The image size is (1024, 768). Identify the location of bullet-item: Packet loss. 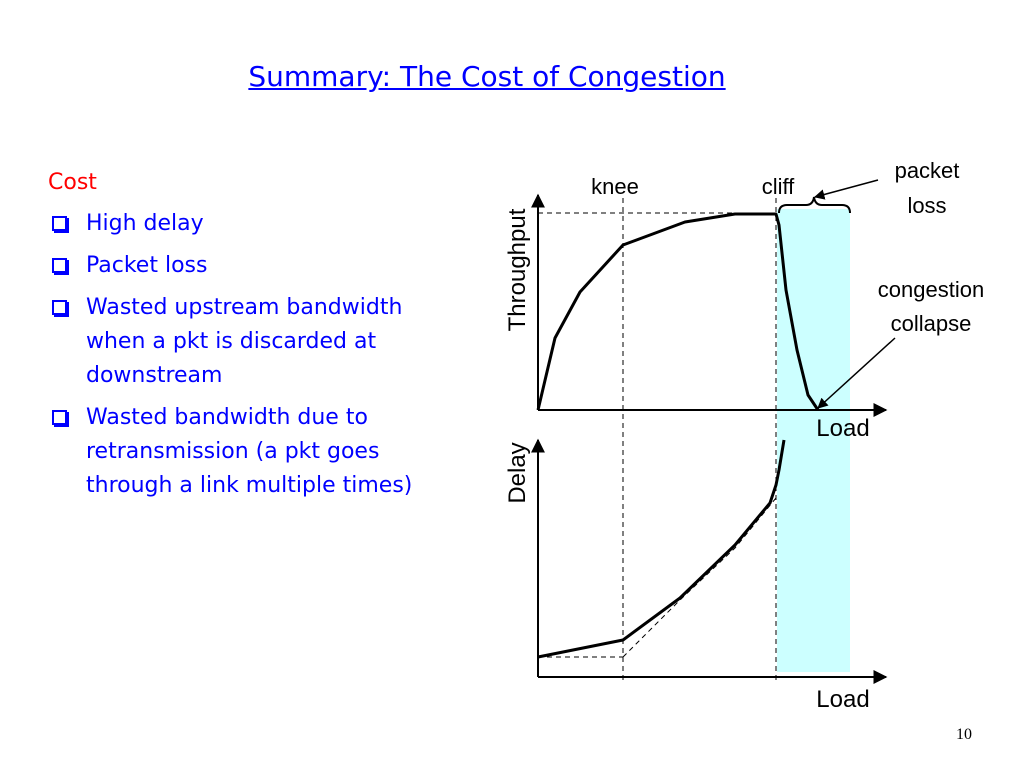
(248, 266).